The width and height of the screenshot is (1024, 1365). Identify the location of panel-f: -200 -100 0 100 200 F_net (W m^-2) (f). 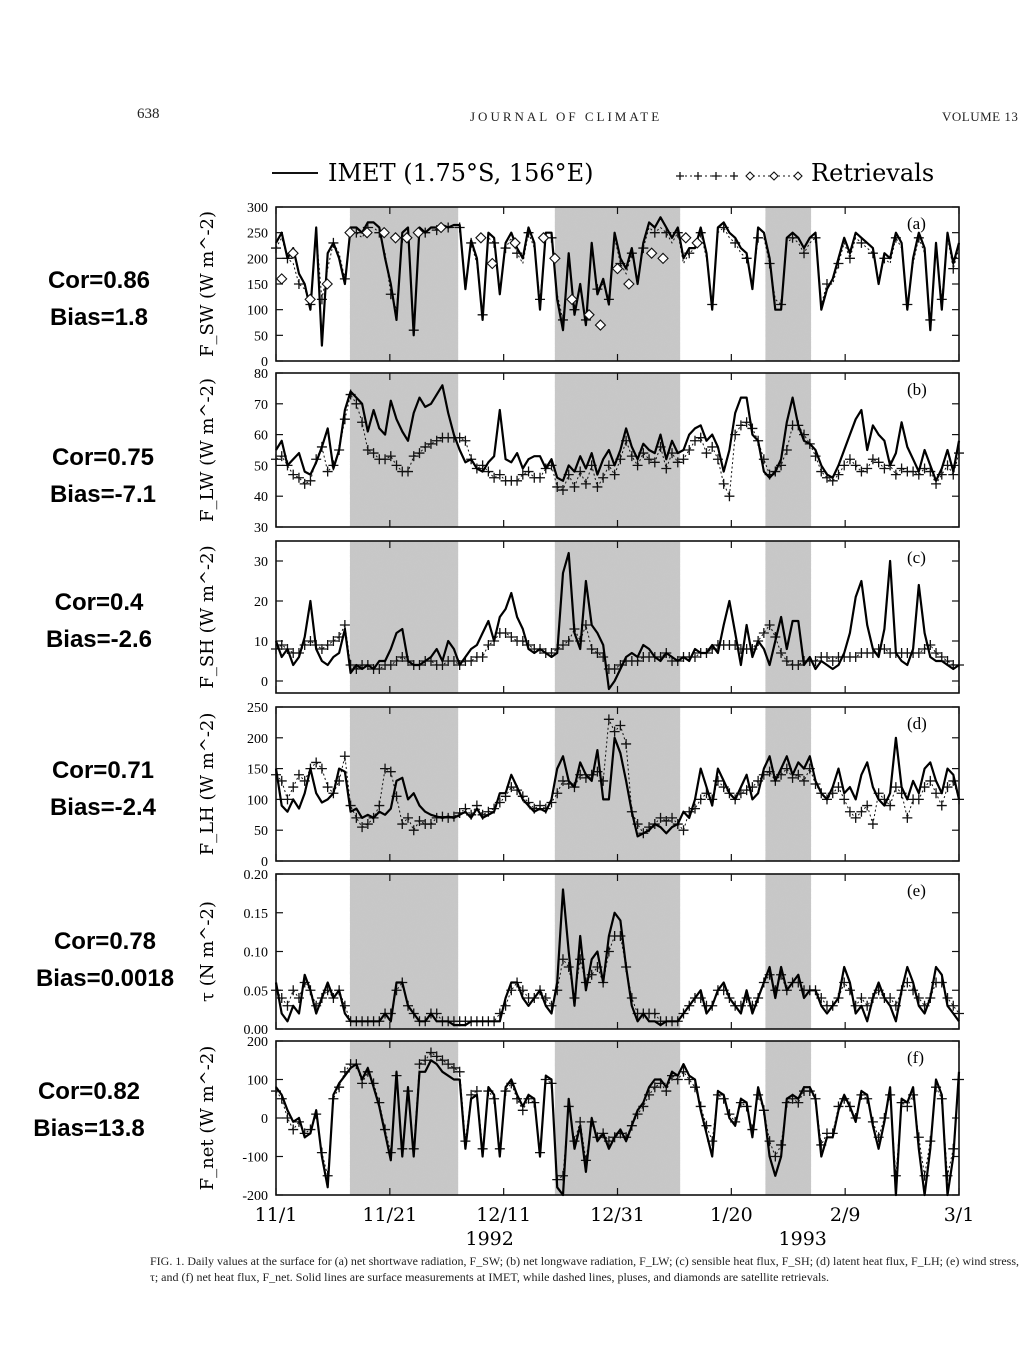
(580, 1119).